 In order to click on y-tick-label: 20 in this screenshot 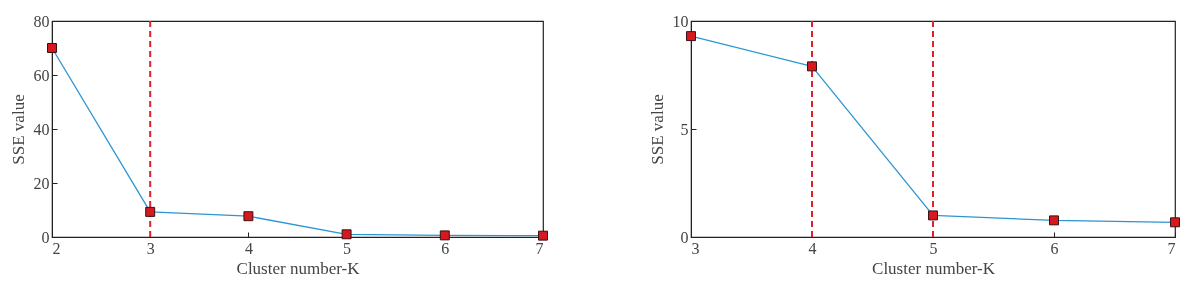, I will do `click(41, 183)`.